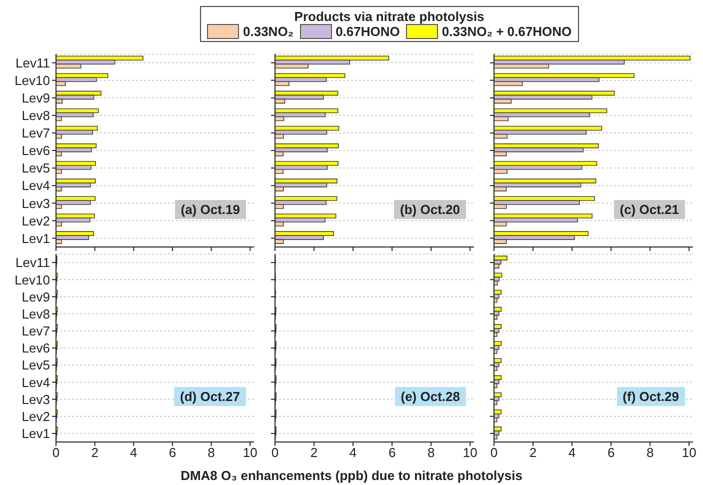 The width and height of the screenshot is (703, 485). What do you see at coordinates (389, 16) in the screenshot?
I see `legend-title: Products via nitrate photolysis` at bounding box center [389, 16].